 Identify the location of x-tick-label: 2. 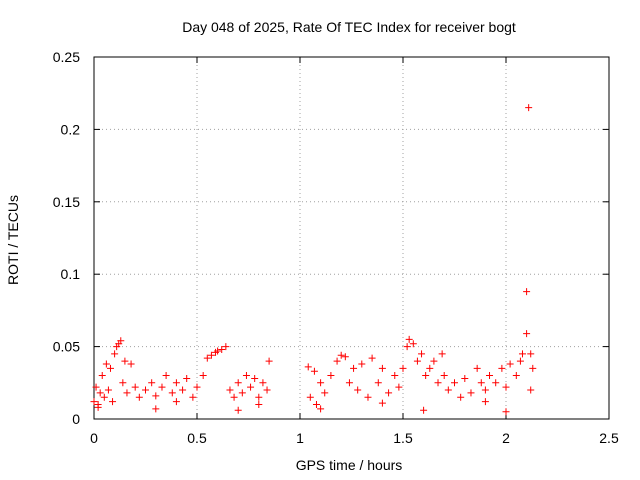
(506, 438).